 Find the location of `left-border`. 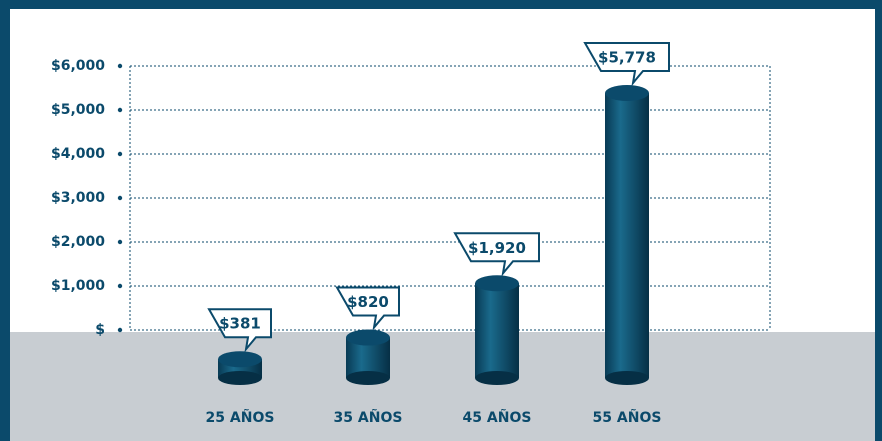

left-border is located at coordinates (5, 220).